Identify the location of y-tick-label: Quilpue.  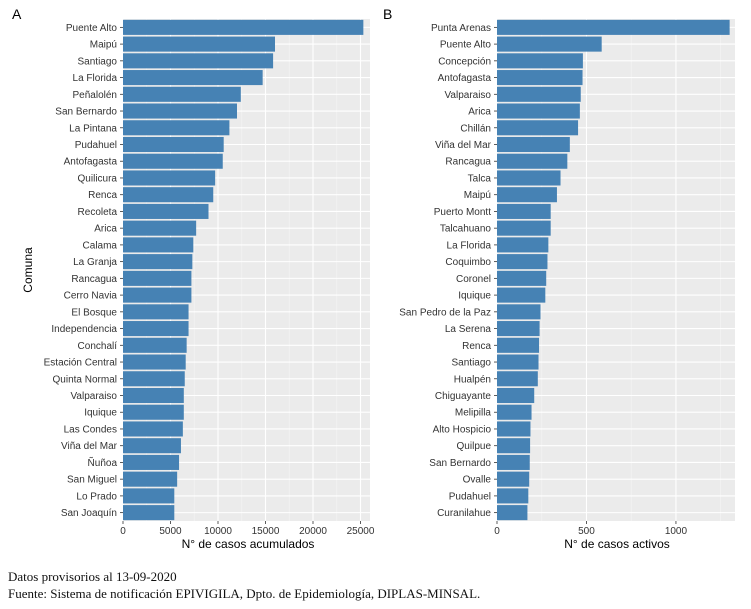
(474, 446).